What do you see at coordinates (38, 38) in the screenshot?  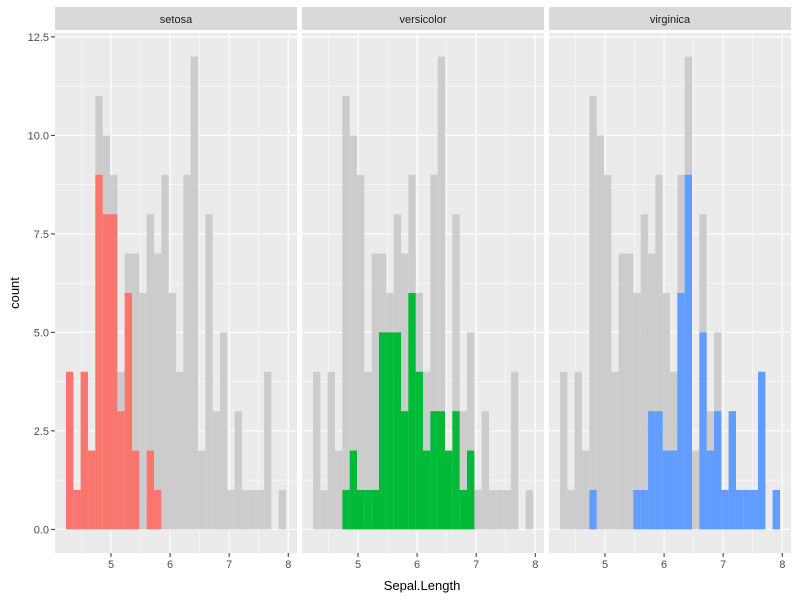 I see `y-tick-label: 12.5` at bounding box center [38, 38].